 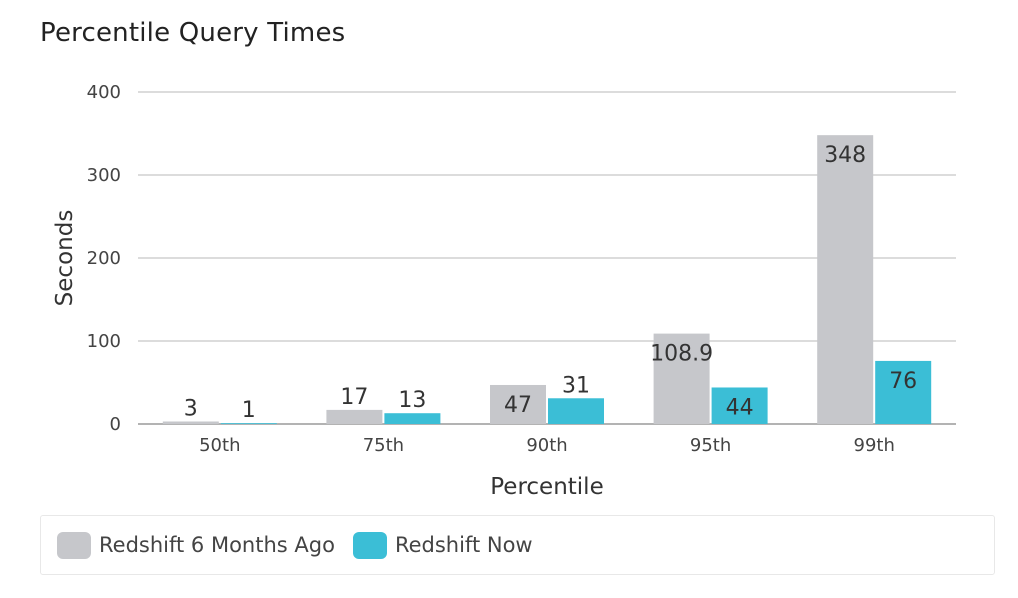 I want to click on legend-item-redshift-now: Redshift Now, so click(x=442, y=545).